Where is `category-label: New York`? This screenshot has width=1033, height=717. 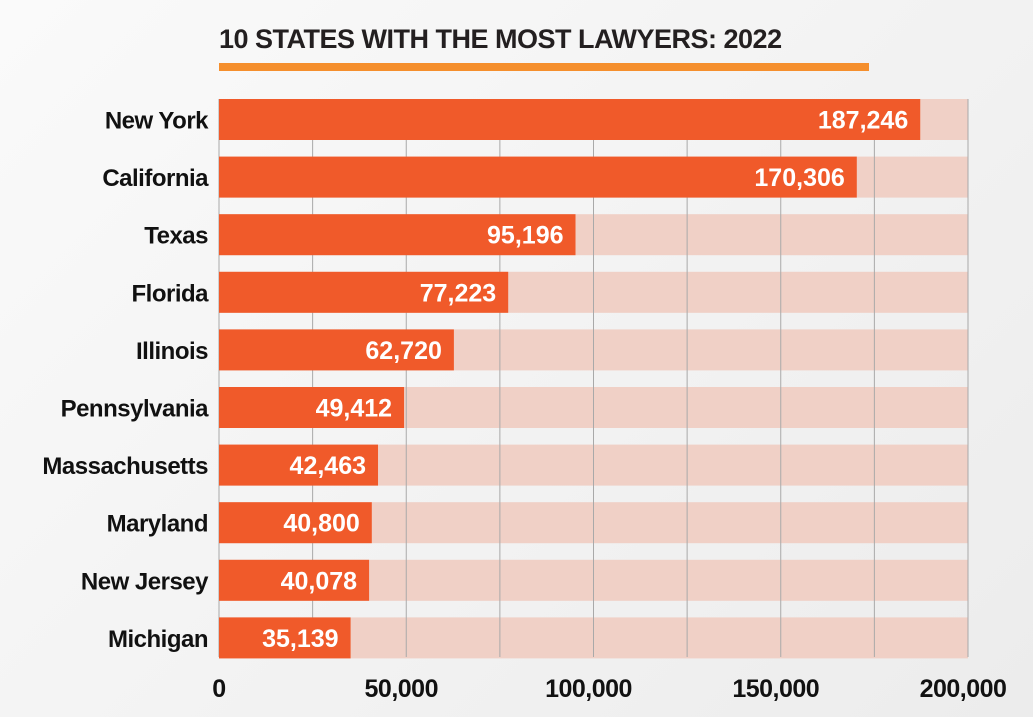 category-label: New York is located at coordinates (157, 121).